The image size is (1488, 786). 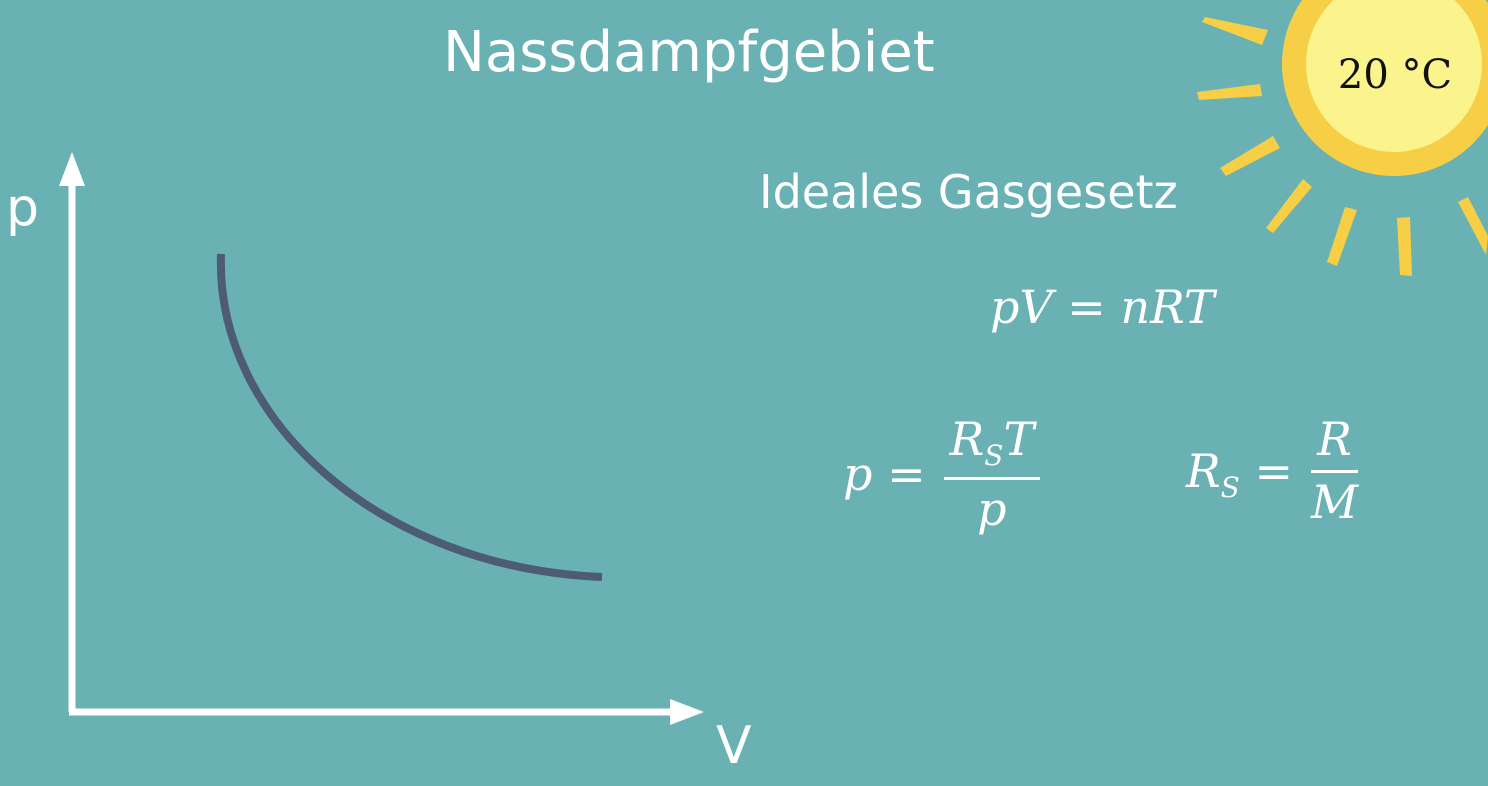 I want to click on page-title: Nassdampfgebiet, so click(x=689, y=52).